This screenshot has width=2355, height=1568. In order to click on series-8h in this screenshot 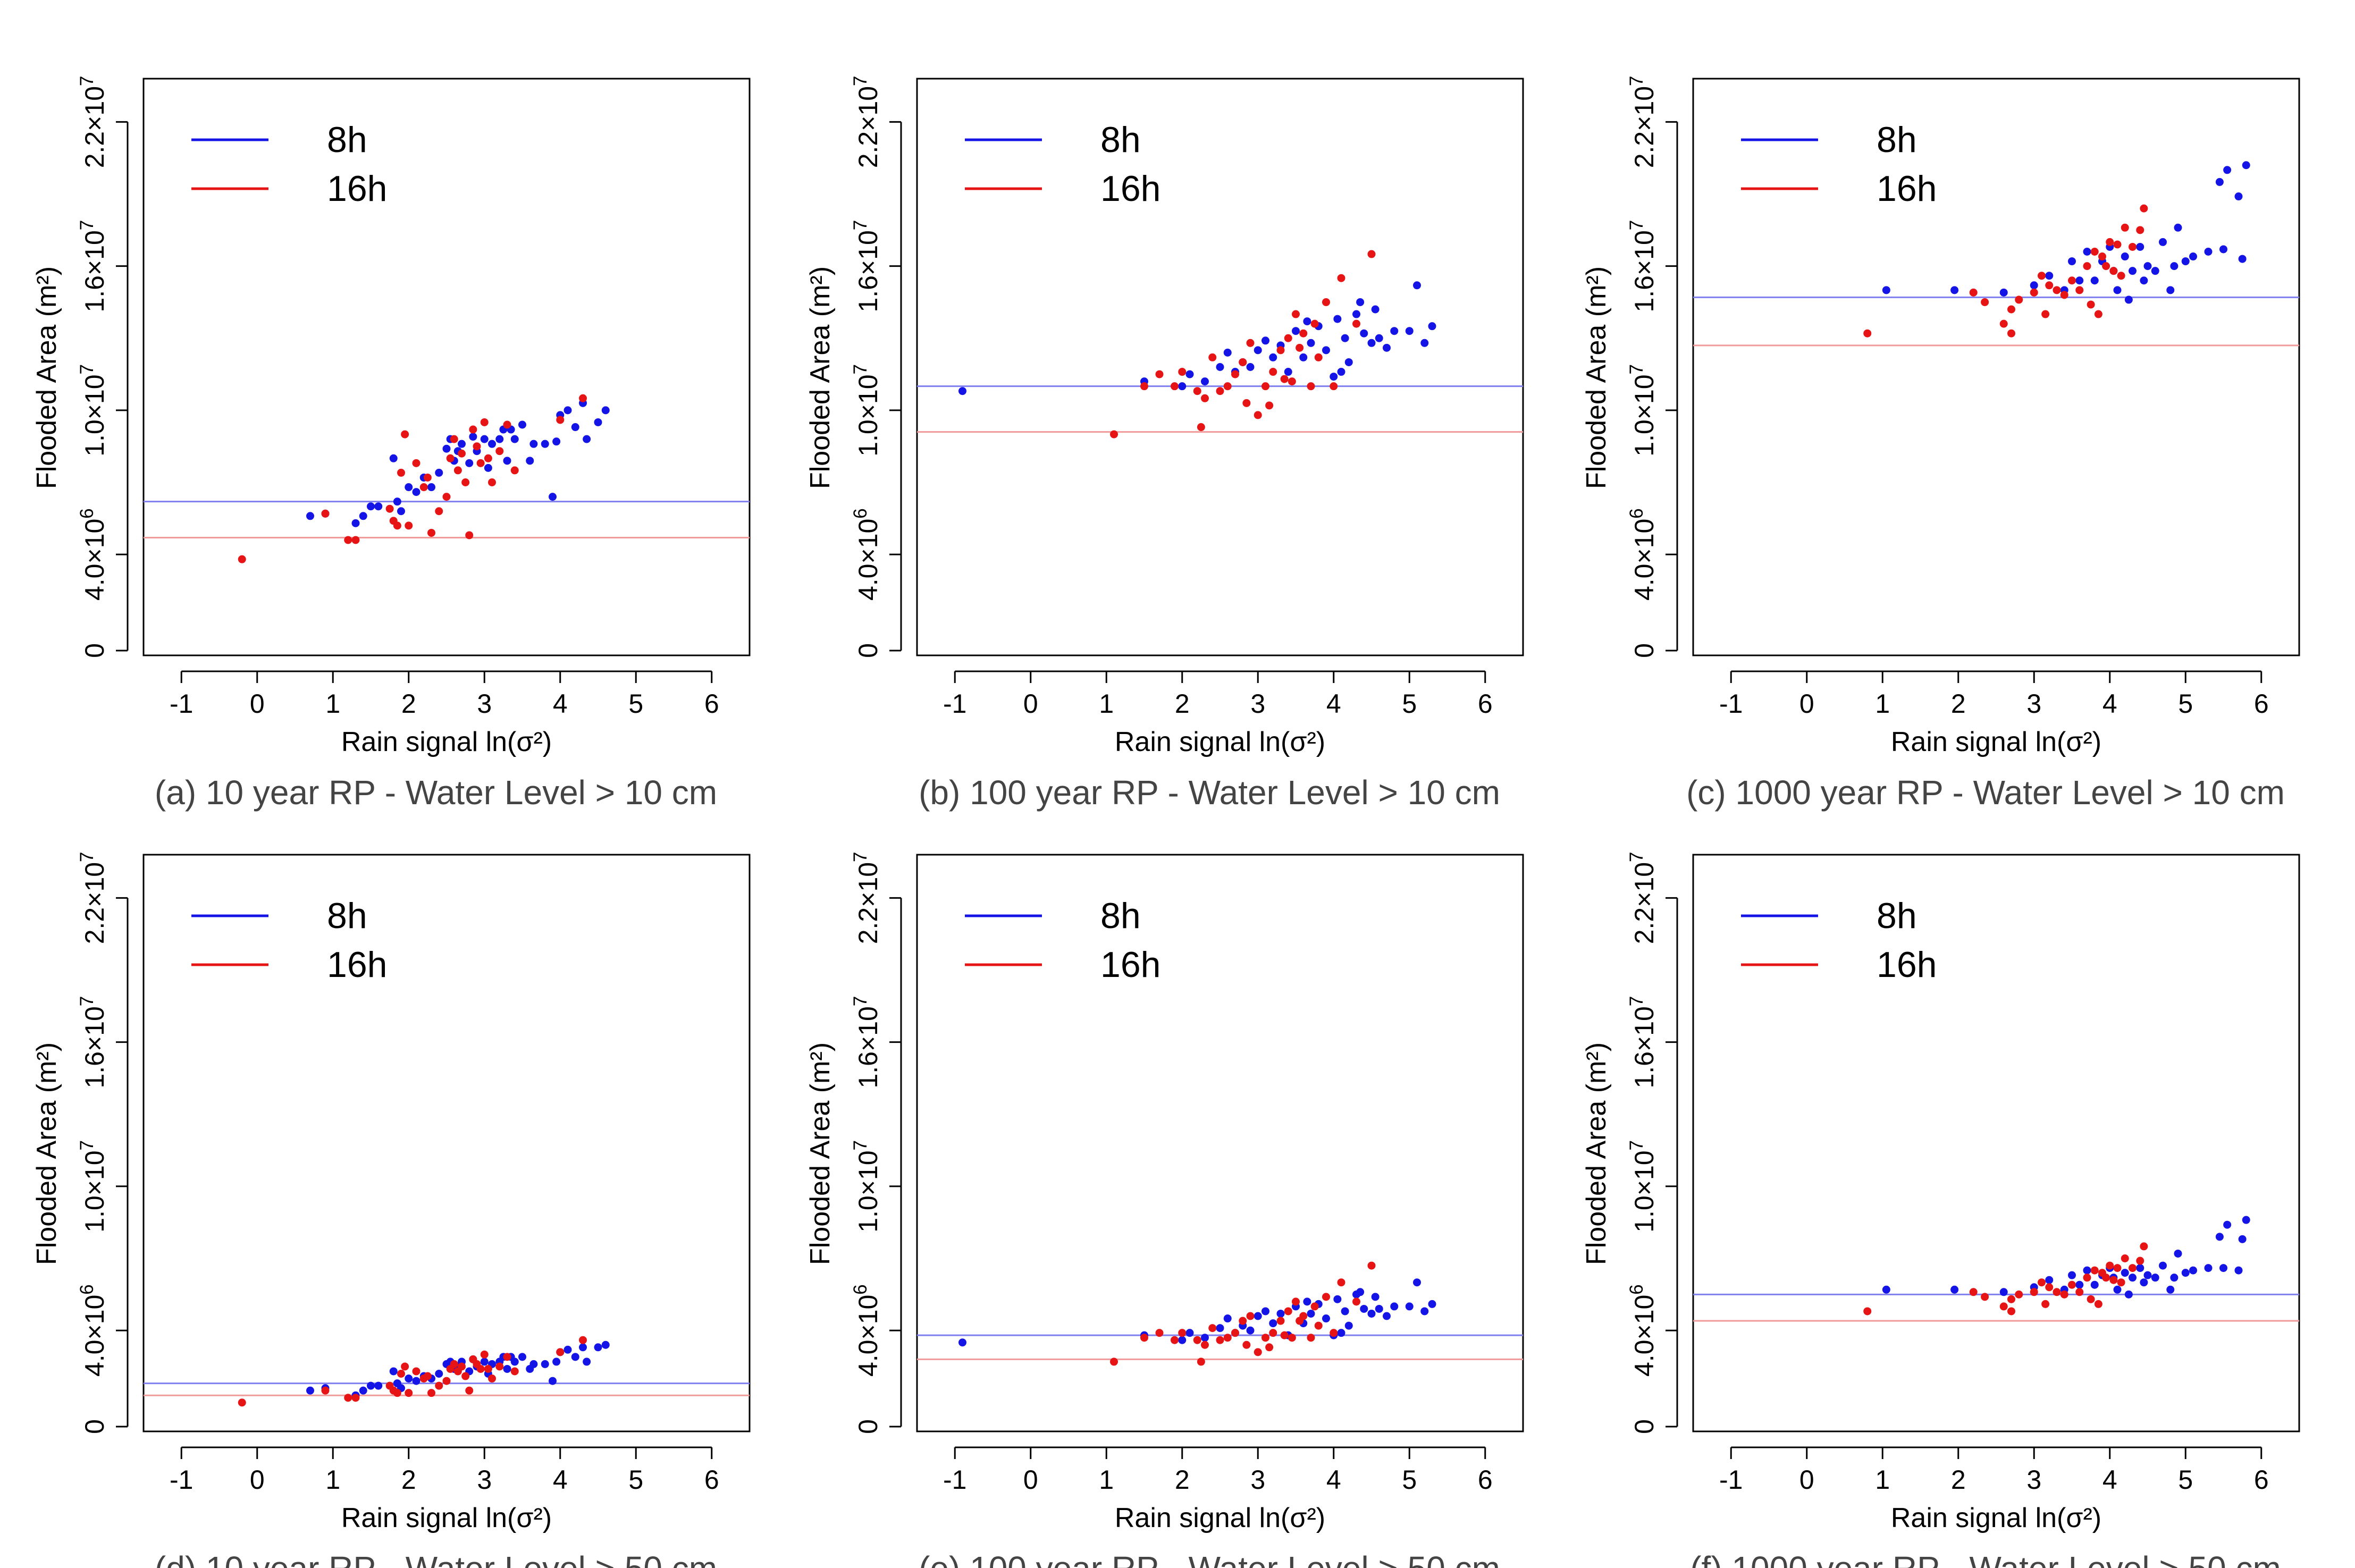, I will do `click(2066, 232)`.